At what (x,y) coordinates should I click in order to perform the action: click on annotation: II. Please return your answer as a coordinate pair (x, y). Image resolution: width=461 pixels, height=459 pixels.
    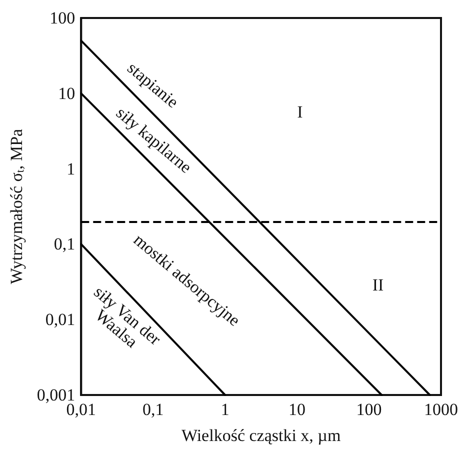
    Looking at the image, I should click on (378, 285).